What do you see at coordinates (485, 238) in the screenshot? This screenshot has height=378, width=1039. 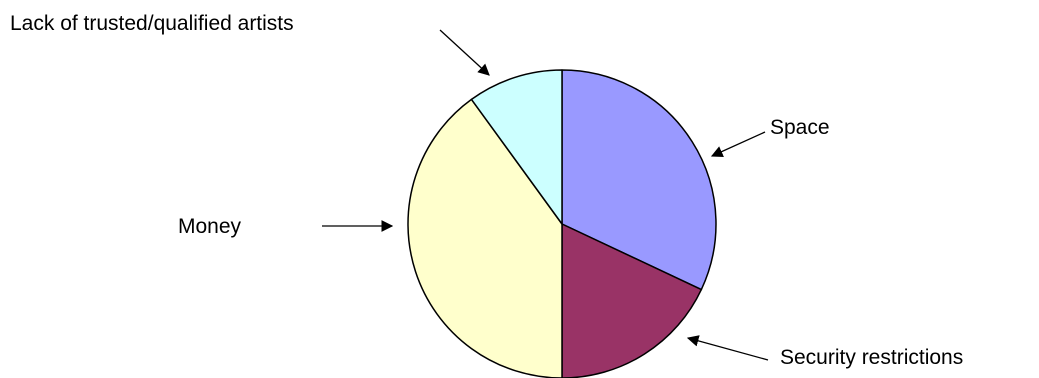 I see `pie-slice-money` at bounding box center [485, 238].